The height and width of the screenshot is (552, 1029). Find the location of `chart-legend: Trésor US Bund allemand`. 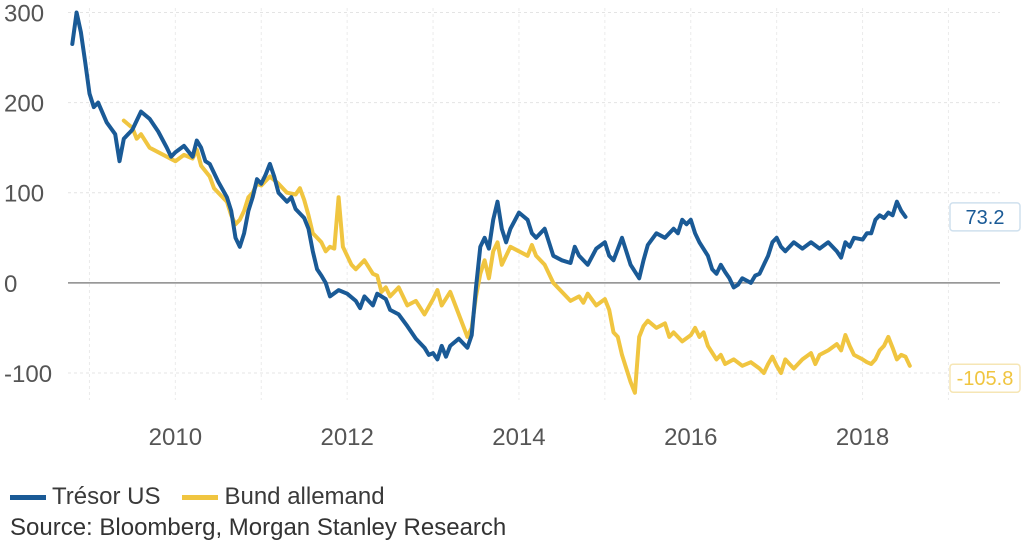

chart-legend: Trésor US Bund allemand is located at coordinates (208, 497).